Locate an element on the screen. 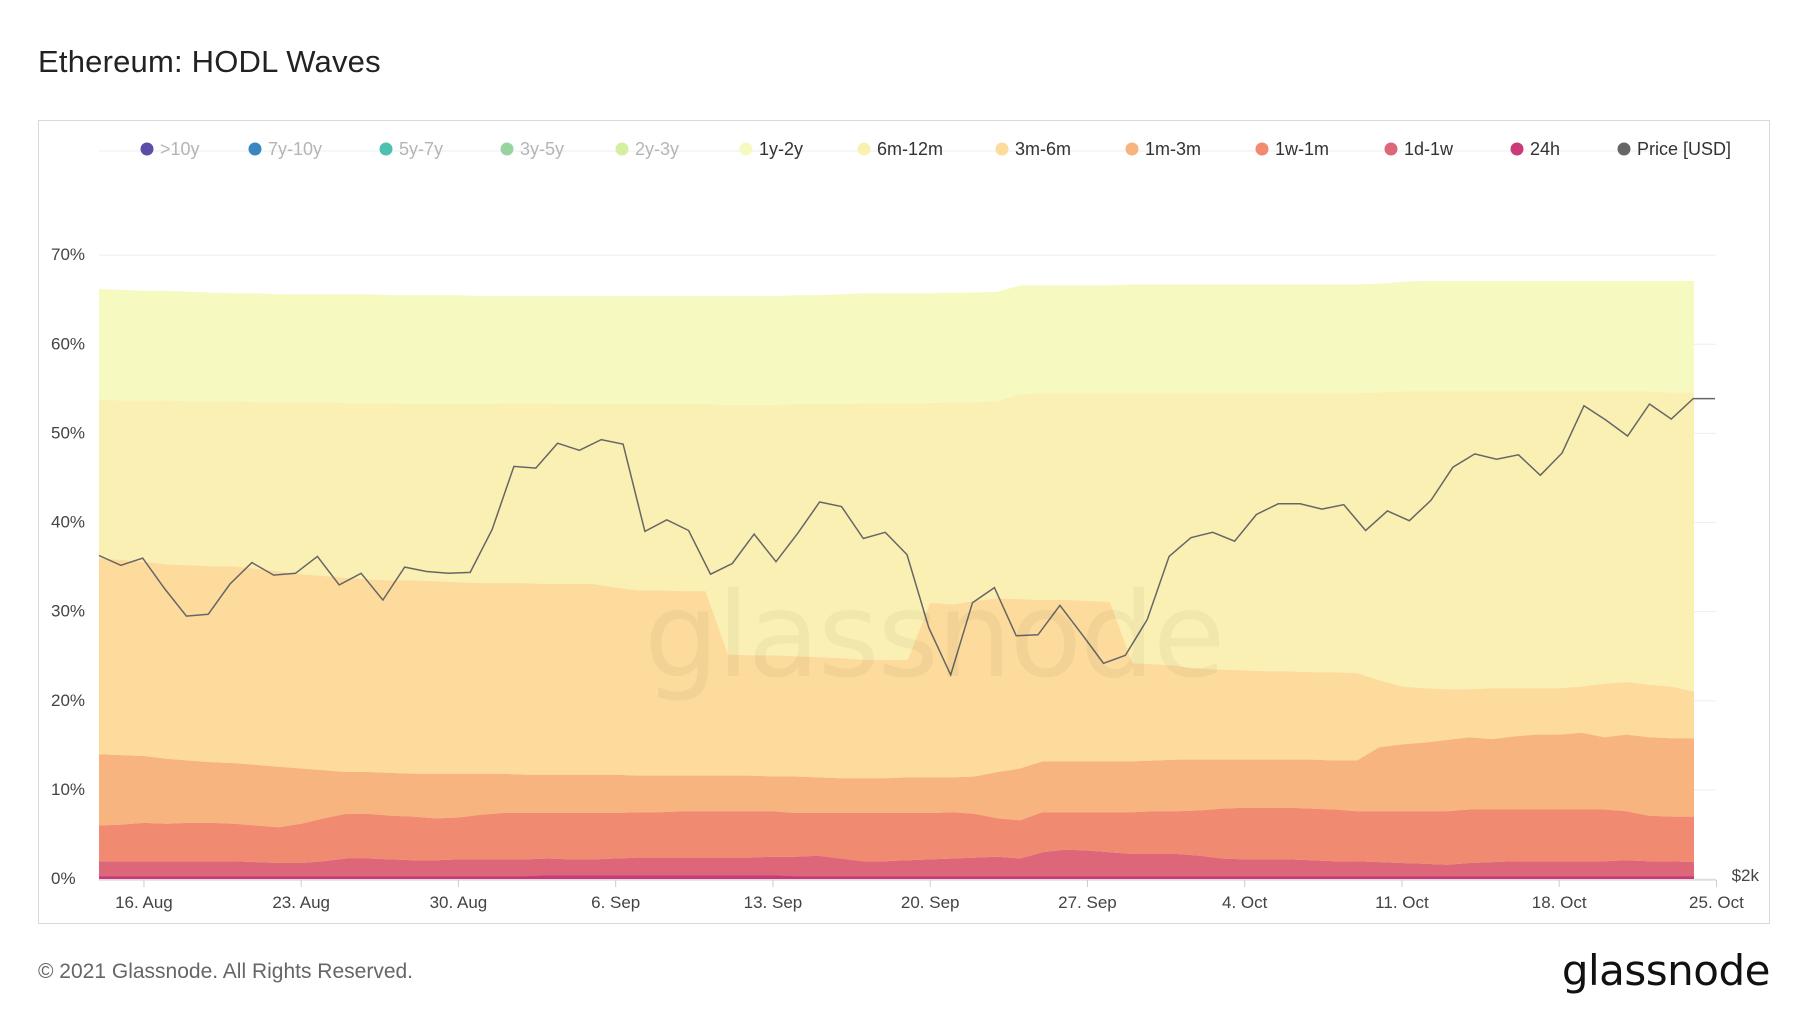  legend-item: 1m-3m is located at coordinates (1163, 149).